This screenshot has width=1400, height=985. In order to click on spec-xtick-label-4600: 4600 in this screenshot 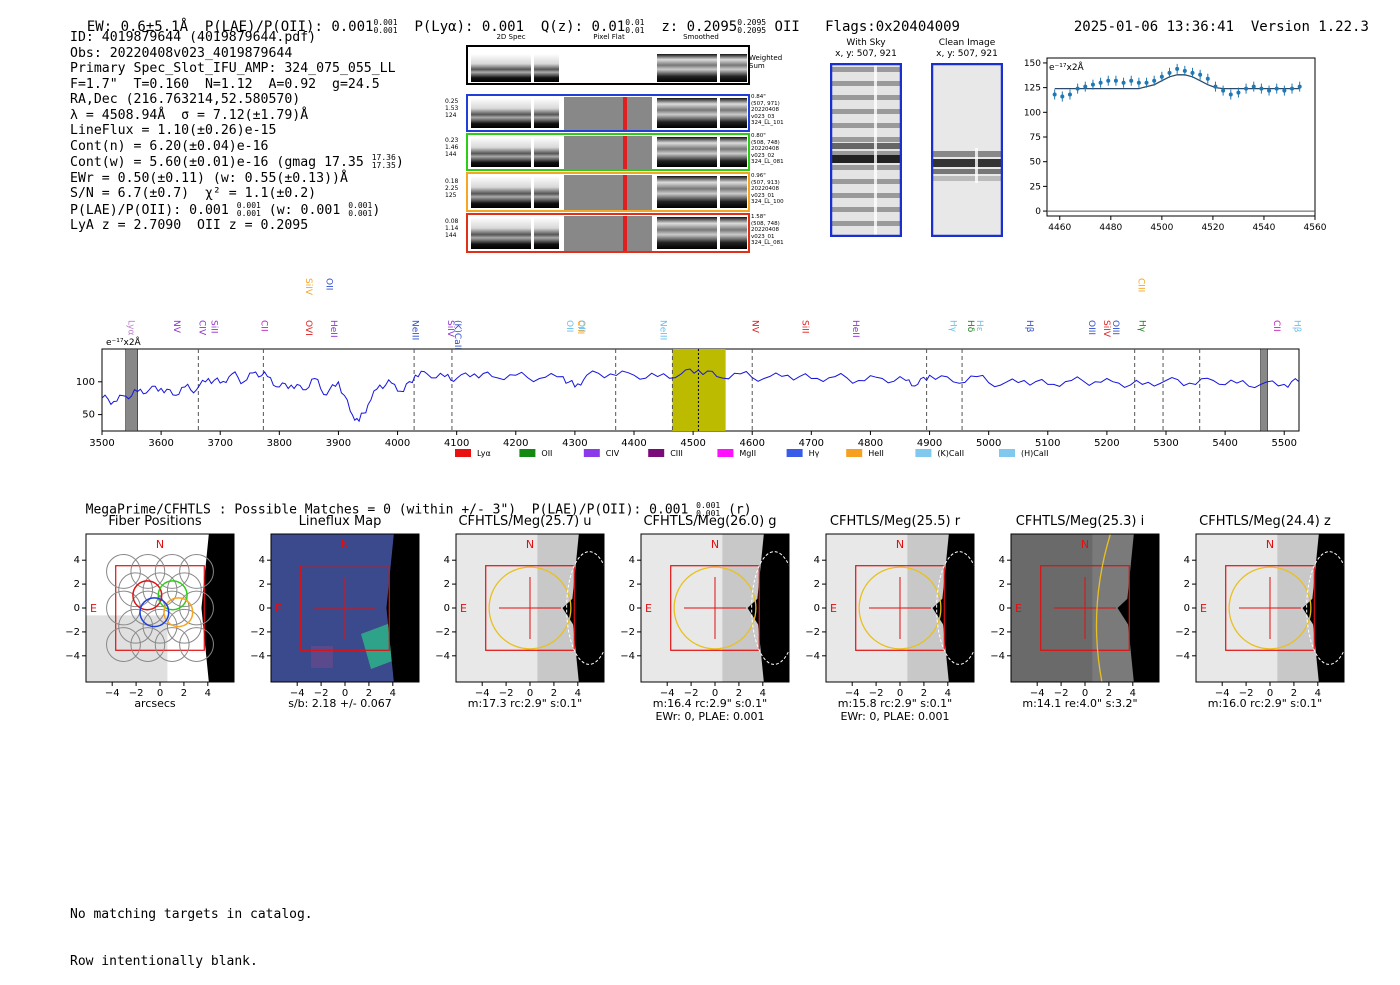, I will do `click(751, 443)`.